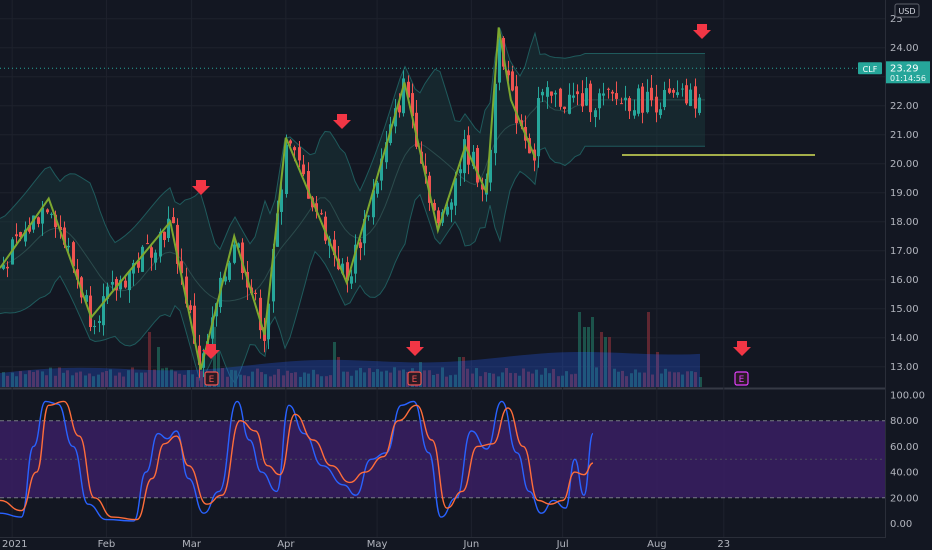 Image resolution: width=932 pixels, height=550 pixels. What do you see at coordinates (442, 459) in the screenshot?
I see `stoch-band` at bounding box center [442, 459].